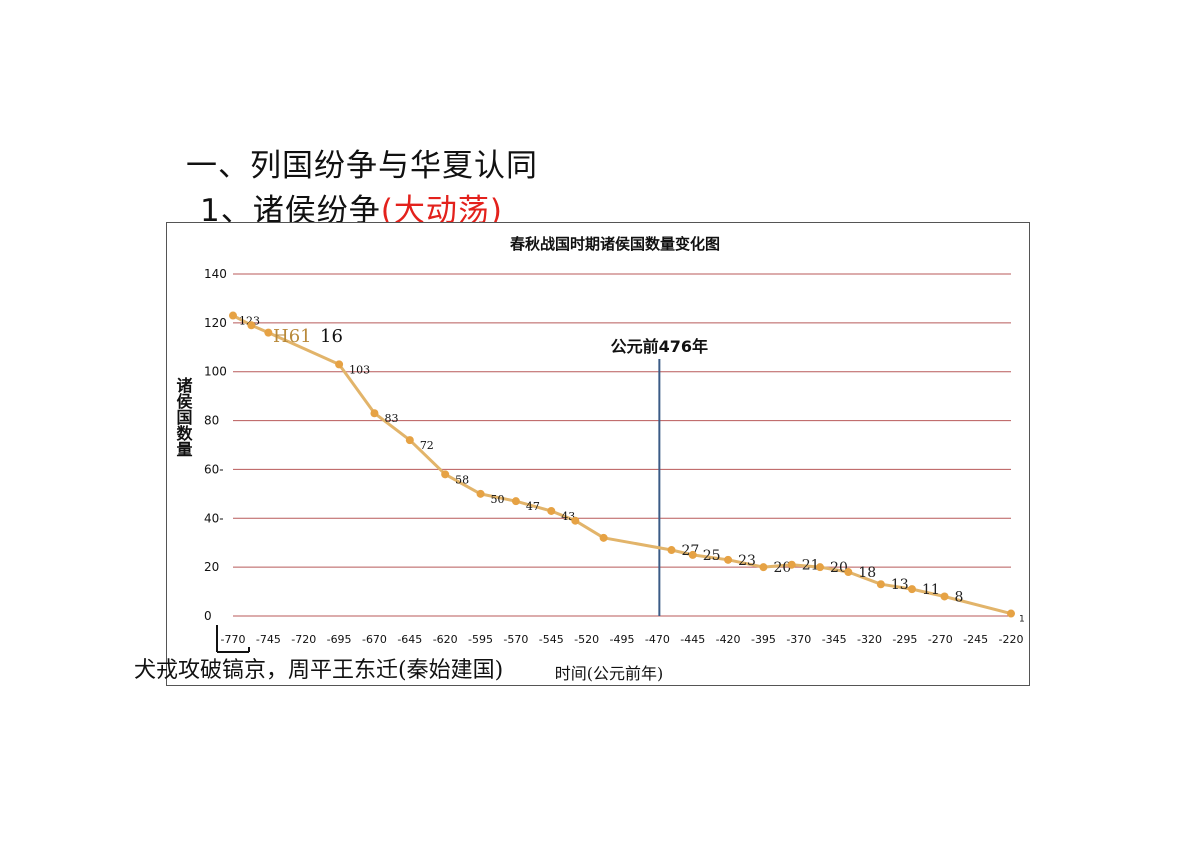 This screenshot has width=1200, height=849. What do you see at coordinates (211, 567) in the screenshot?
I see `y-tick-label: 20` at bounding box center [211, 567].